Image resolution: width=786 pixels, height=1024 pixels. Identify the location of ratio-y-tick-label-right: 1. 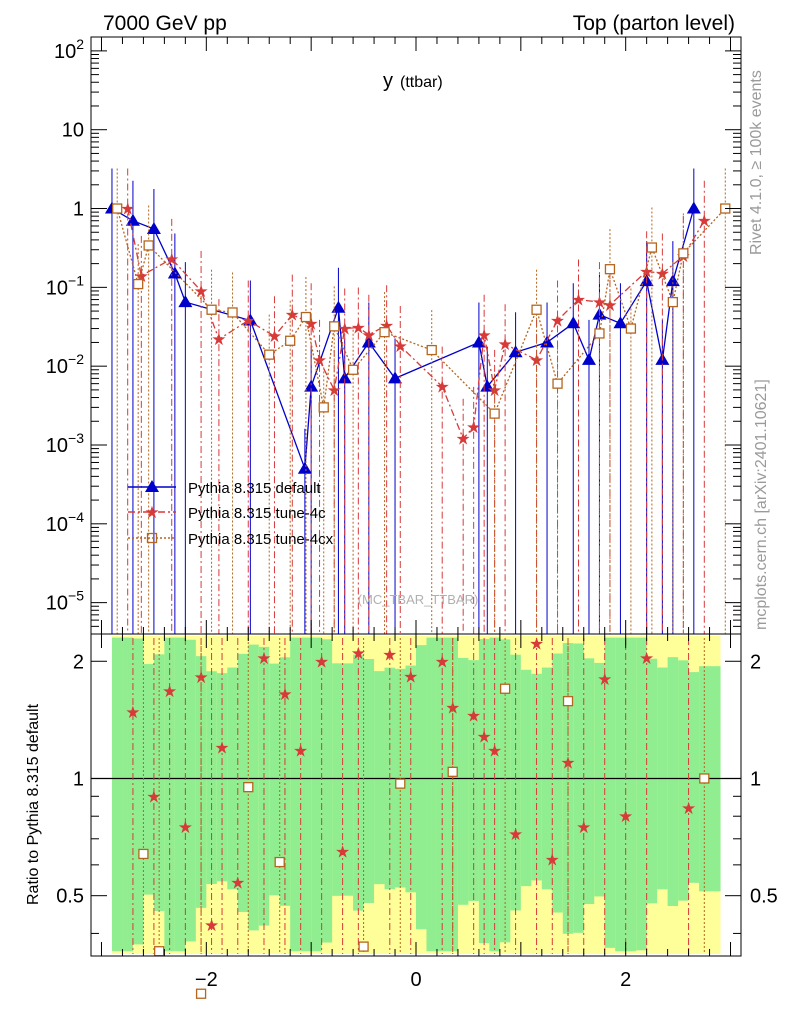
(755, 779).